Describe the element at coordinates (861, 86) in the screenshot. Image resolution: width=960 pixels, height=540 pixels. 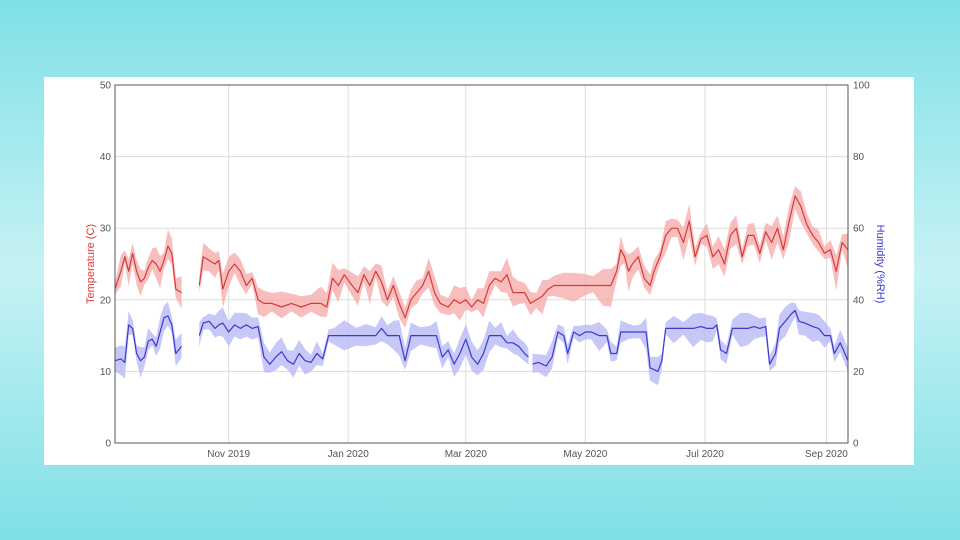
I see `y-right-tick-label: 100` at that location.